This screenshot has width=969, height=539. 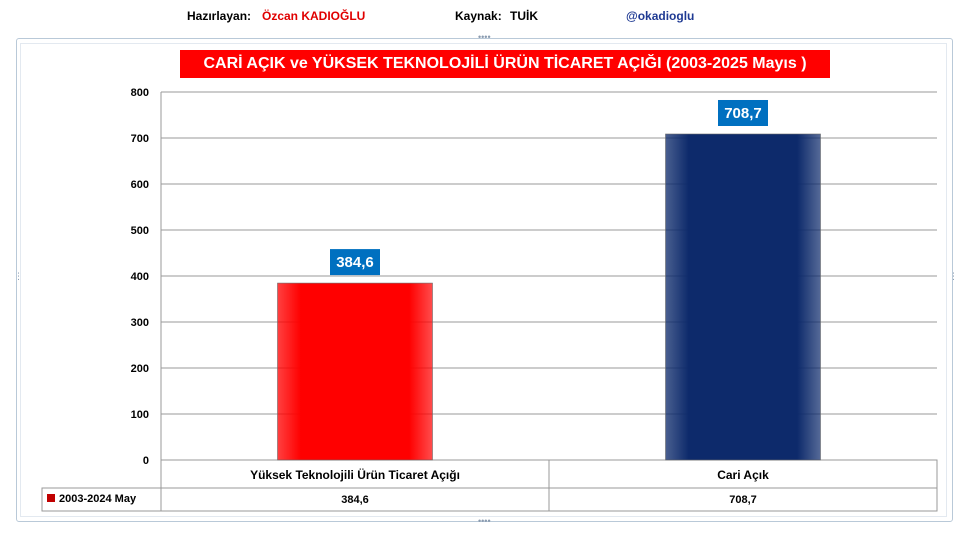 What do you see at coordinates (478, 16) in the screenshot?
I see `source-label: Kaynak:` at bounding box center [478, 16].